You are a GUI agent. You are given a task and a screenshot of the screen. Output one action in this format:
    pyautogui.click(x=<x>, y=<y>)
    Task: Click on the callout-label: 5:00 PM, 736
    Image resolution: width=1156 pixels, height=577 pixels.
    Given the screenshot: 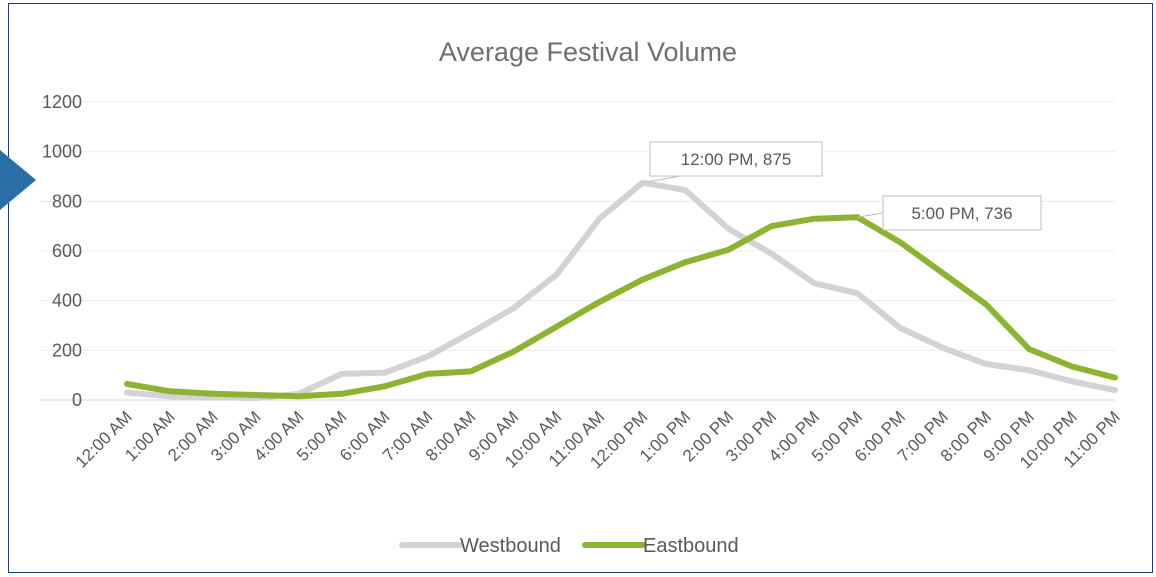 What is the action you would take?
    pyautogui.click(x=961, y=213)
    